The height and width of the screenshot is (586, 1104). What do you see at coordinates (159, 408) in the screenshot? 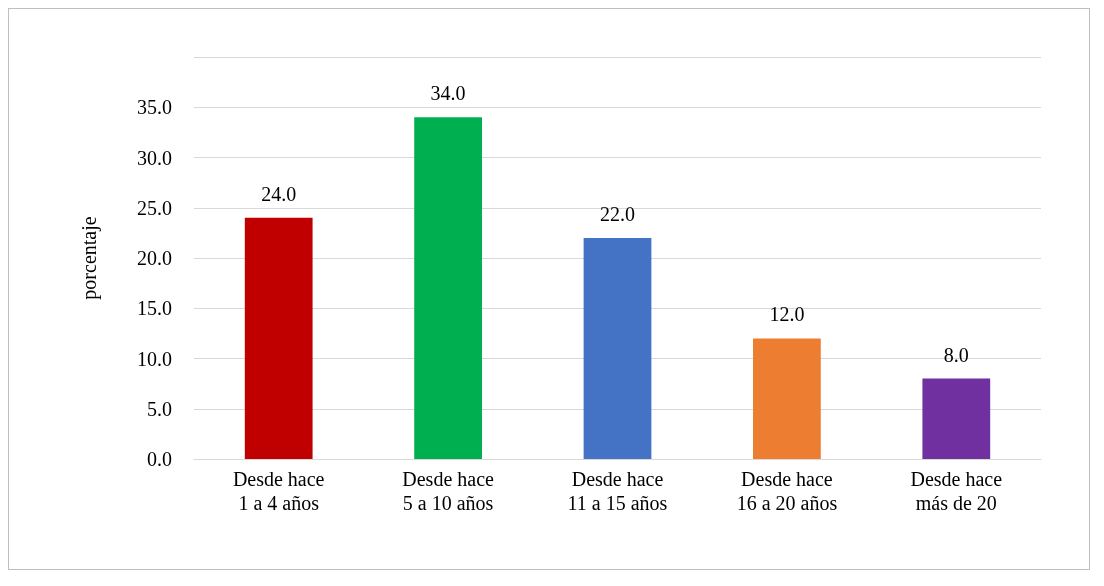
I see `y-tick-label: 5.0` at bounding box center [159, 408].